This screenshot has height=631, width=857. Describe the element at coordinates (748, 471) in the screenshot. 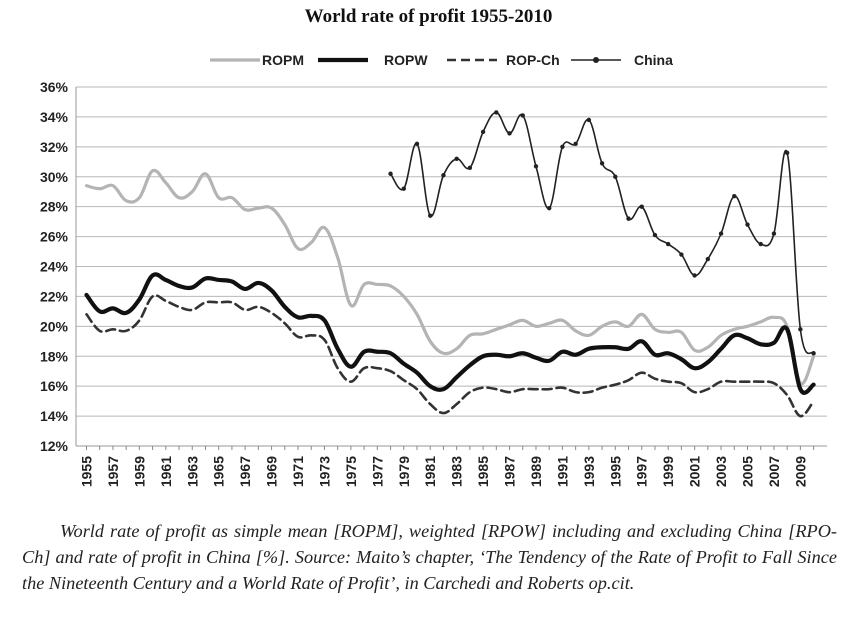

I see `x-tick-label: 2005` at that location.